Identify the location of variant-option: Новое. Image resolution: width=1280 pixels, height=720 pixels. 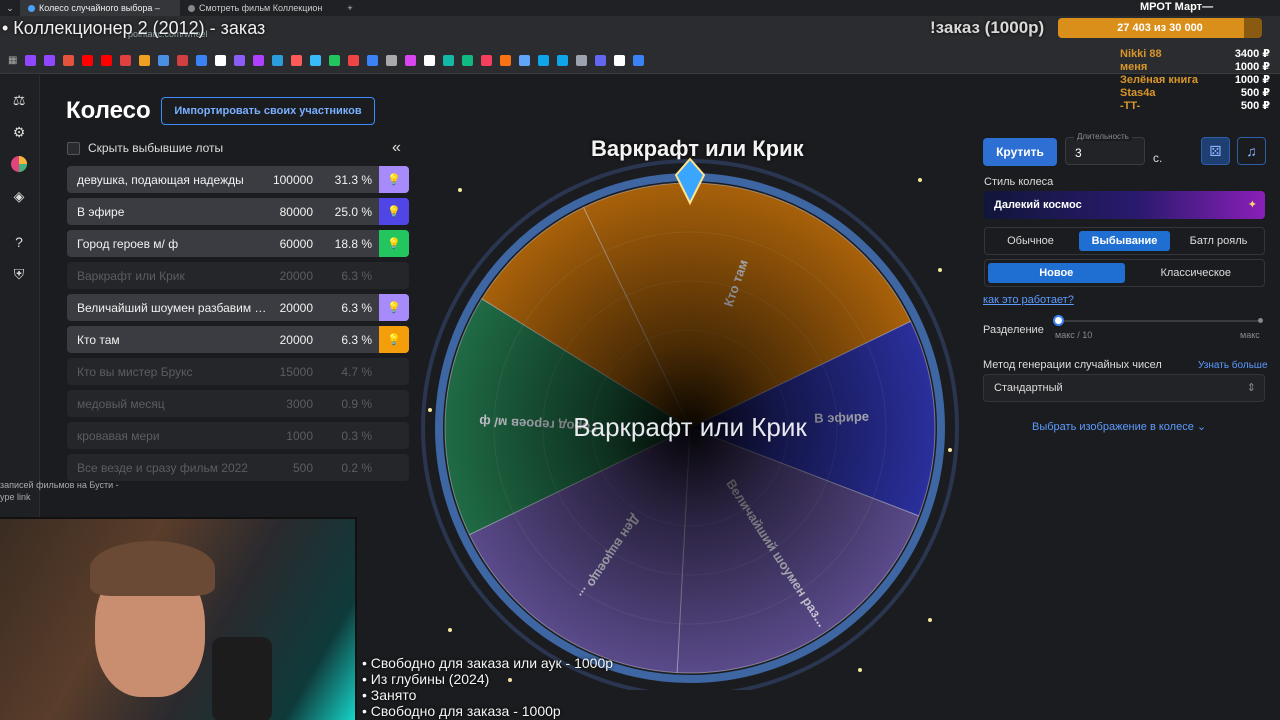
(1056, 273).